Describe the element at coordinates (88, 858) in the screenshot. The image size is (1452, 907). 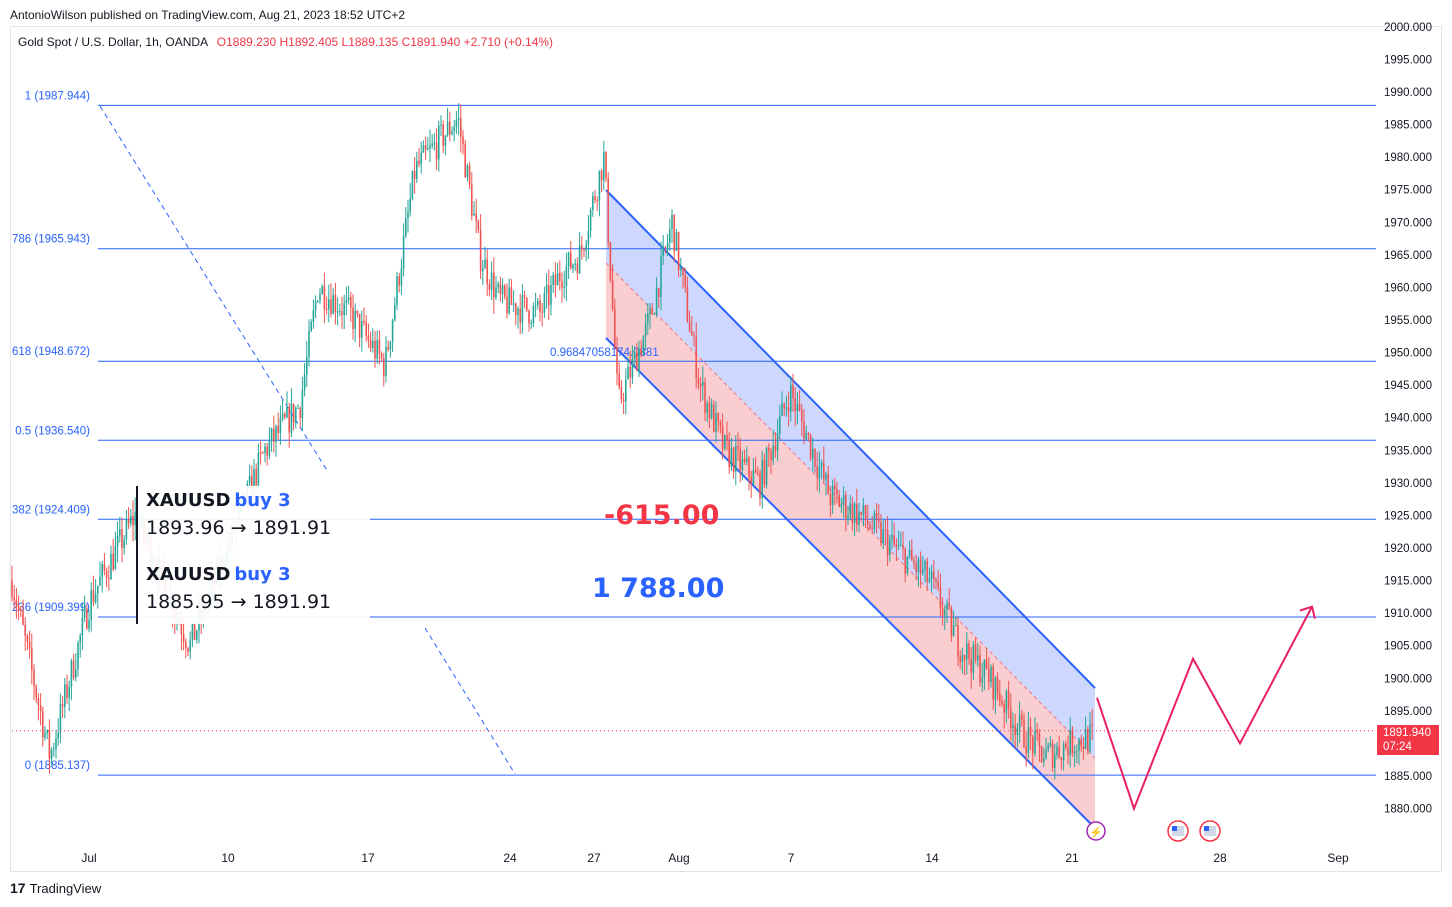
I see `x-tick-label: Jul` at that location.